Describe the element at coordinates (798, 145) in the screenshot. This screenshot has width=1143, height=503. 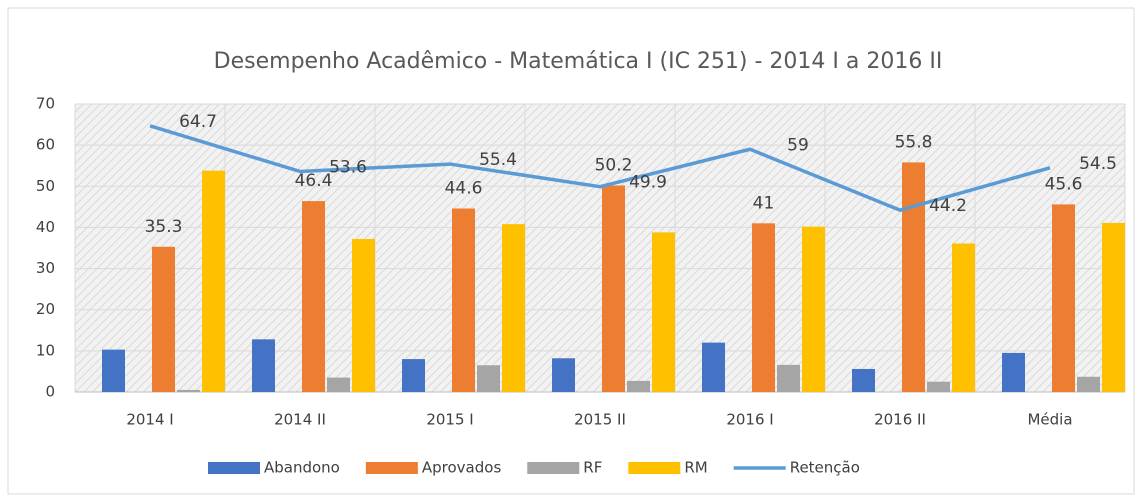
I see `data-label: 59` at that location.